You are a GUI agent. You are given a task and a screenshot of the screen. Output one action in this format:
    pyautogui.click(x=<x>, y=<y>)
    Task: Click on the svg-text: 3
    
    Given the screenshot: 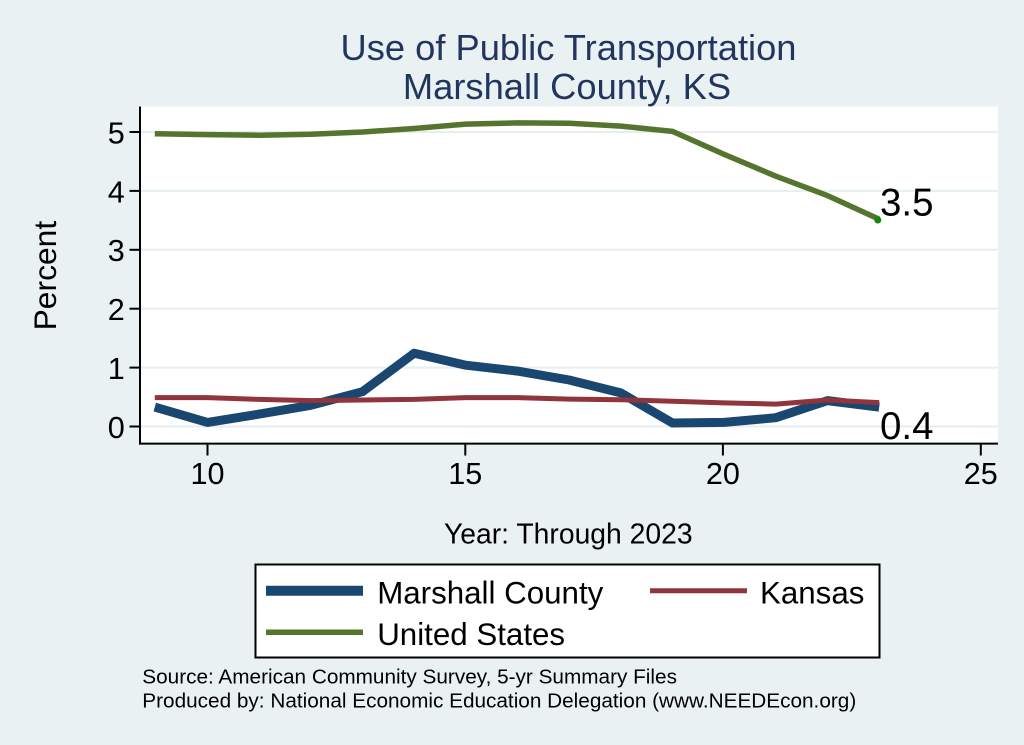 What is the action you would take?
    pyautogui.click(x=116, y=251)
    